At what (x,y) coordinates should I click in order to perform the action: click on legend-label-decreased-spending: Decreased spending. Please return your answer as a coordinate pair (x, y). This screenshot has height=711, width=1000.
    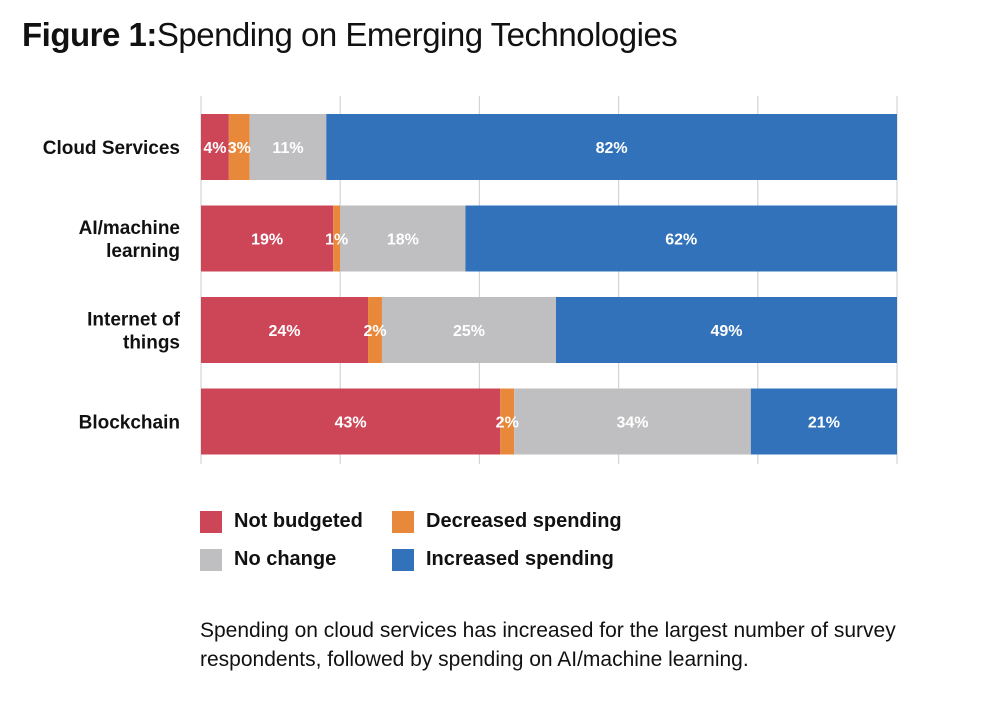
    Looking at the image, I should click on (524, 521).